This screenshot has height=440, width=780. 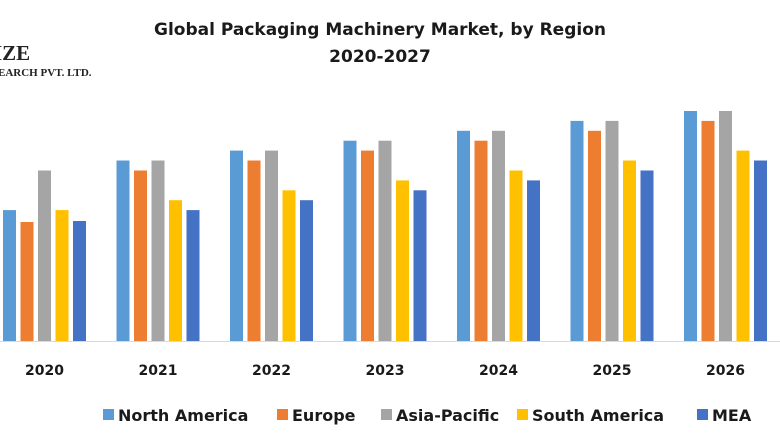 What do you see at coordinates (140, 255) in the screenshot?
I see `bar-europe-2021` at bounding box center [140, 255].